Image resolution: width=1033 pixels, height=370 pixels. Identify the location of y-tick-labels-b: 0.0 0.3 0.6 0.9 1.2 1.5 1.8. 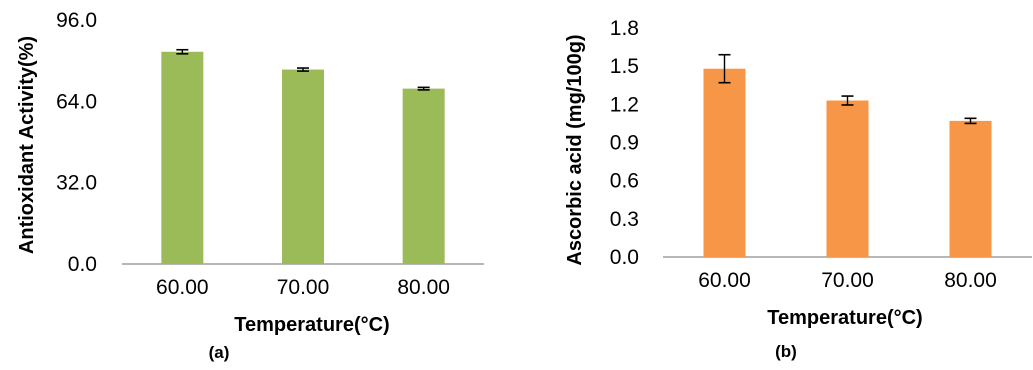
(624, 143).